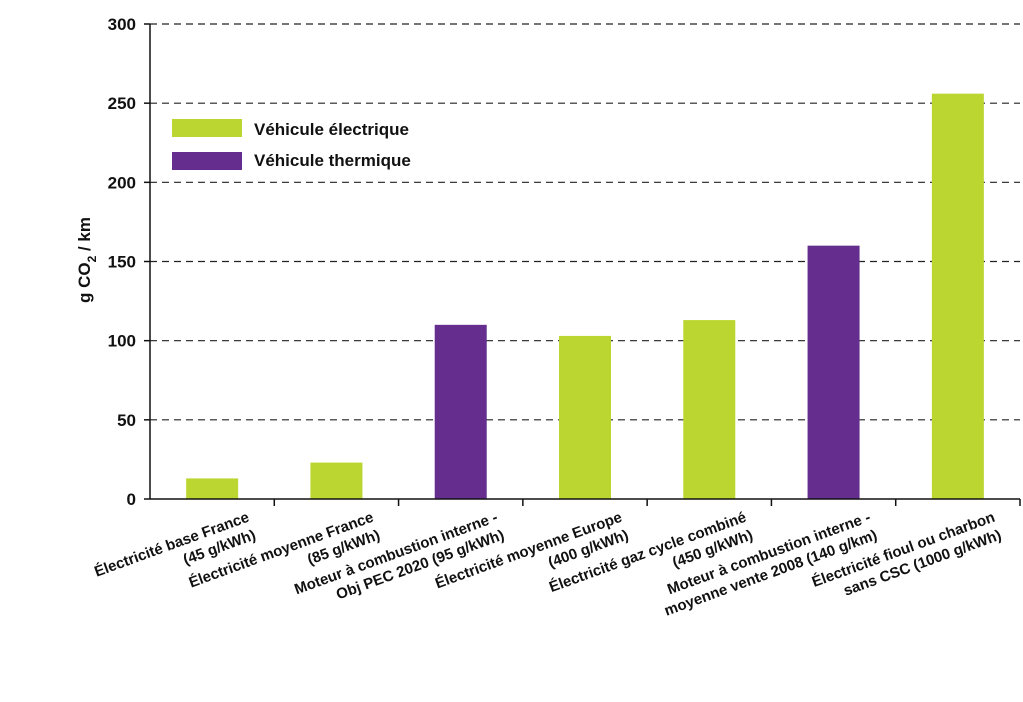  What do you see at coordinates (122, 262) in the screenshot?
I see `y-tick-label: 150` at bounding box center [122, 262].